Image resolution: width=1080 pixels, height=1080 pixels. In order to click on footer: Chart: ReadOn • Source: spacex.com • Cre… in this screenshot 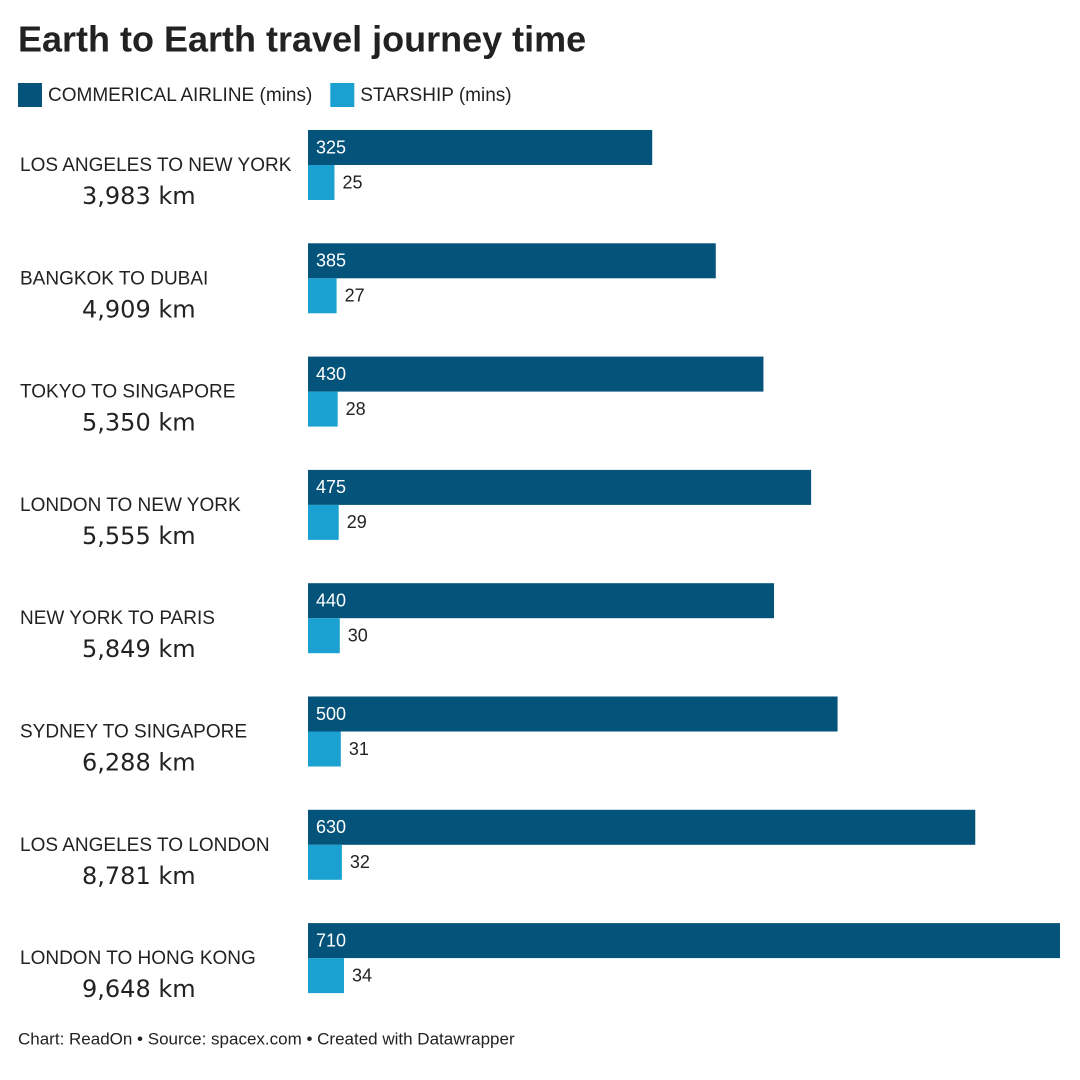, I will do `click(266, 1038)`.